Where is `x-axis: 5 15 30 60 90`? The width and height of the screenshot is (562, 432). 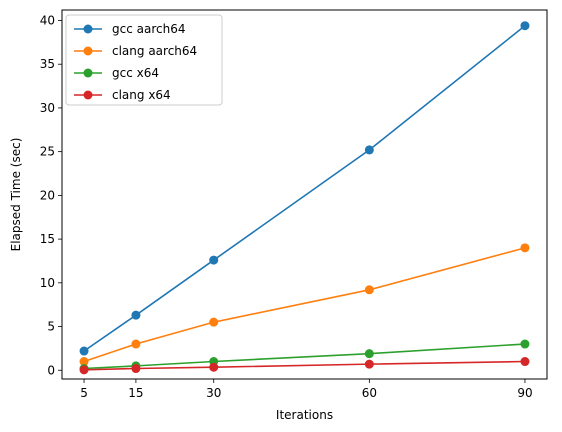 x-axis: 5 15 30 60 90 is located at coordinates (306, 389).